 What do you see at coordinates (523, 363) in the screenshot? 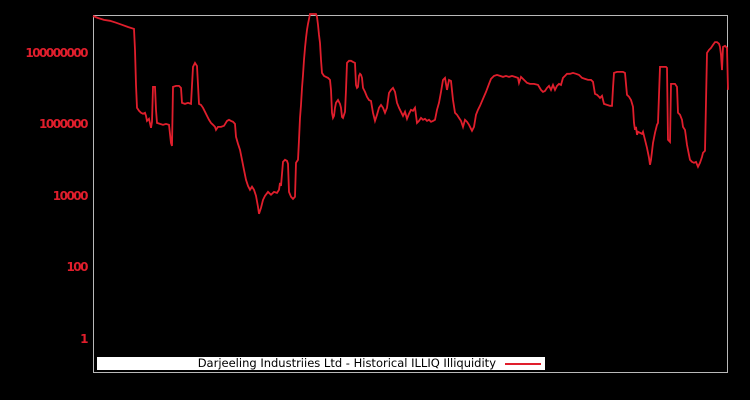
I see `legend-line-sample-icon` at bounding box center [523, 363].